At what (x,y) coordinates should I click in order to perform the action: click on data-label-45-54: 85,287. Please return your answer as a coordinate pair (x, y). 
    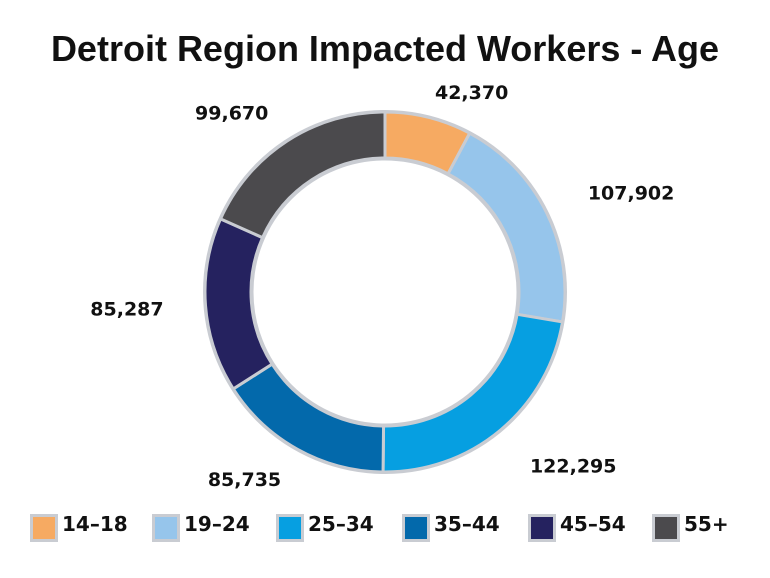
    Looking at the image, I should click on (126, 310).